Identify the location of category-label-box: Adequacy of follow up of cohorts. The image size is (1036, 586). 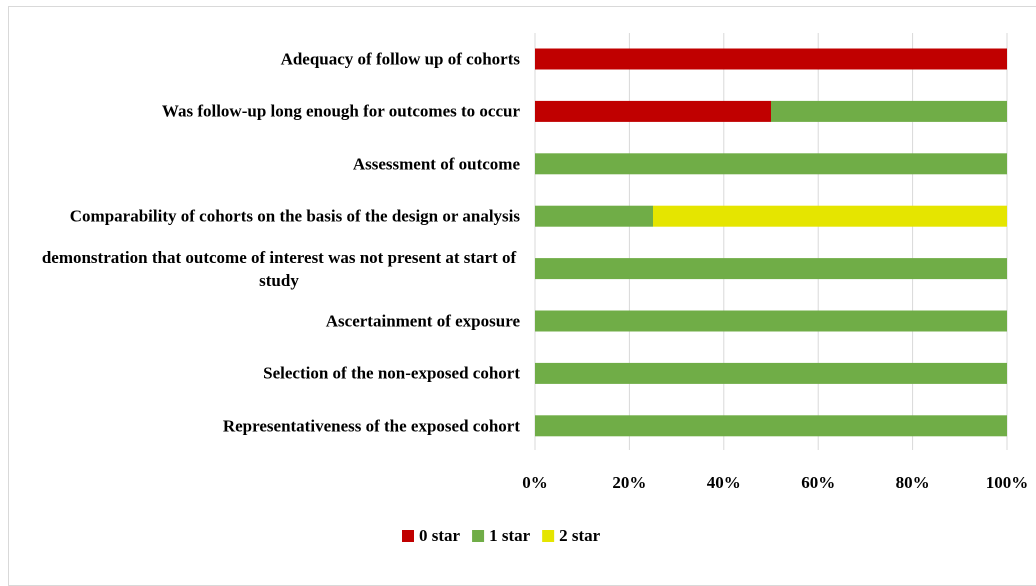
(400, 59).